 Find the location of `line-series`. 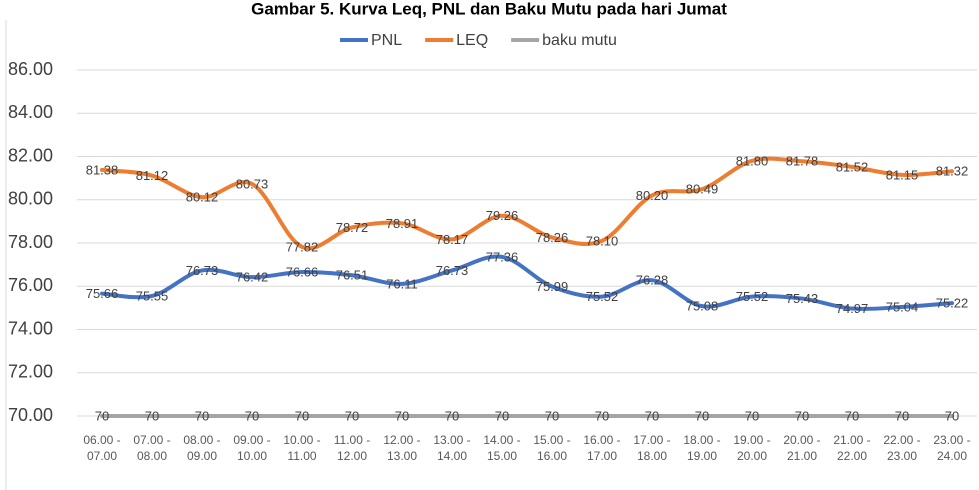

line-series is located at coordinates (527, 283).